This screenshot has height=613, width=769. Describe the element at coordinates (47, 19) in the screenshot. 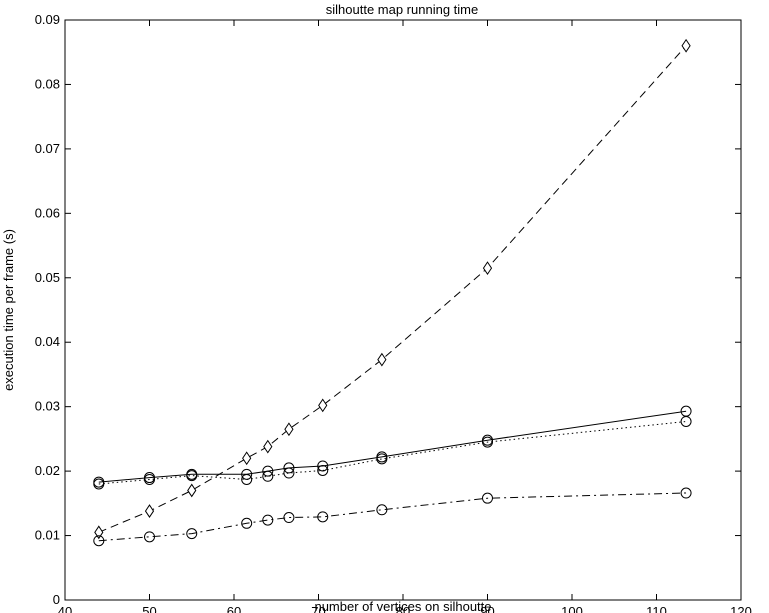

I see `y-tick-label: 0.09` at that location.